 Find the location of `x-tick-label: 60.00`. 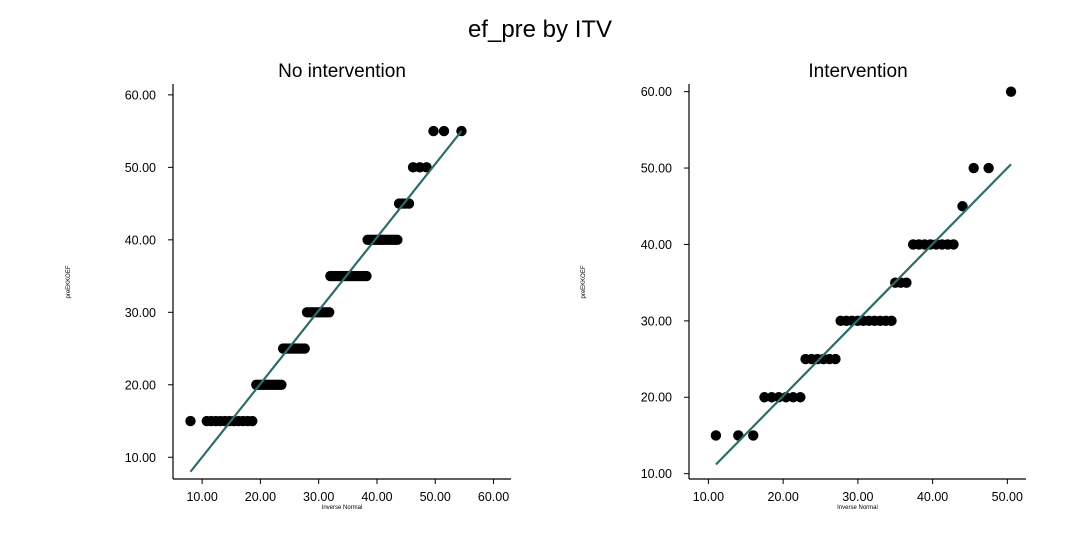

x-tick-label: 60.00 is located at coordinates (493, 497).